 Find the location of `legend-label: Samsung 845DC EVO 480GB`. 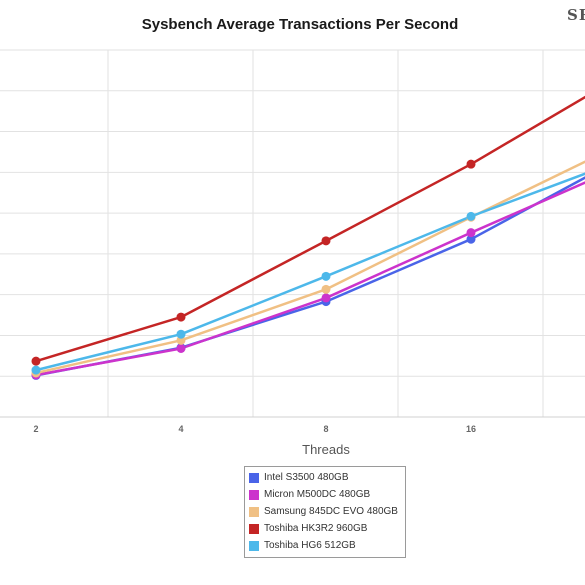

legend-label: Samsung 845DC EVO 480GB is located at coordinates (331, 511).